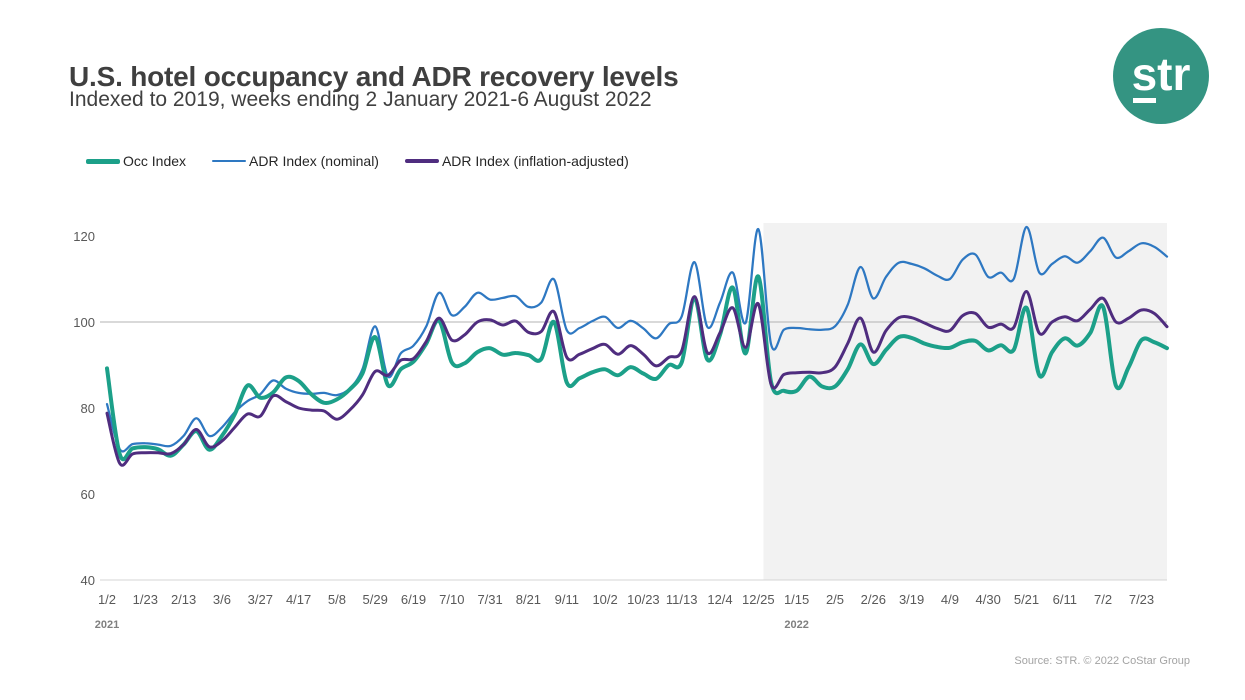  What do you see at coordinates (260, 599) in the screenshot?
I see `x-tick-label: 3/27` at bounding box center [260, 599].